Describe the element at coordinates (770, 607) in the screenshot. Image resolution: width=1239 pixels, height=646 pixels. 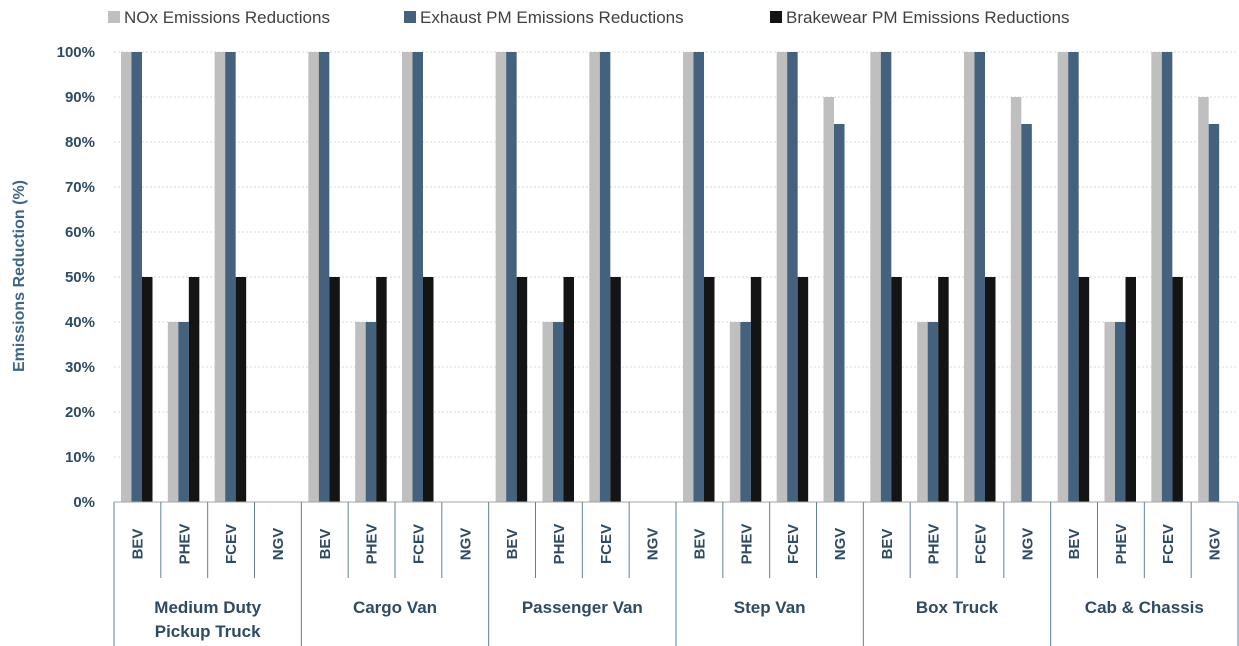
I see `group-label: Step Van` at that location.